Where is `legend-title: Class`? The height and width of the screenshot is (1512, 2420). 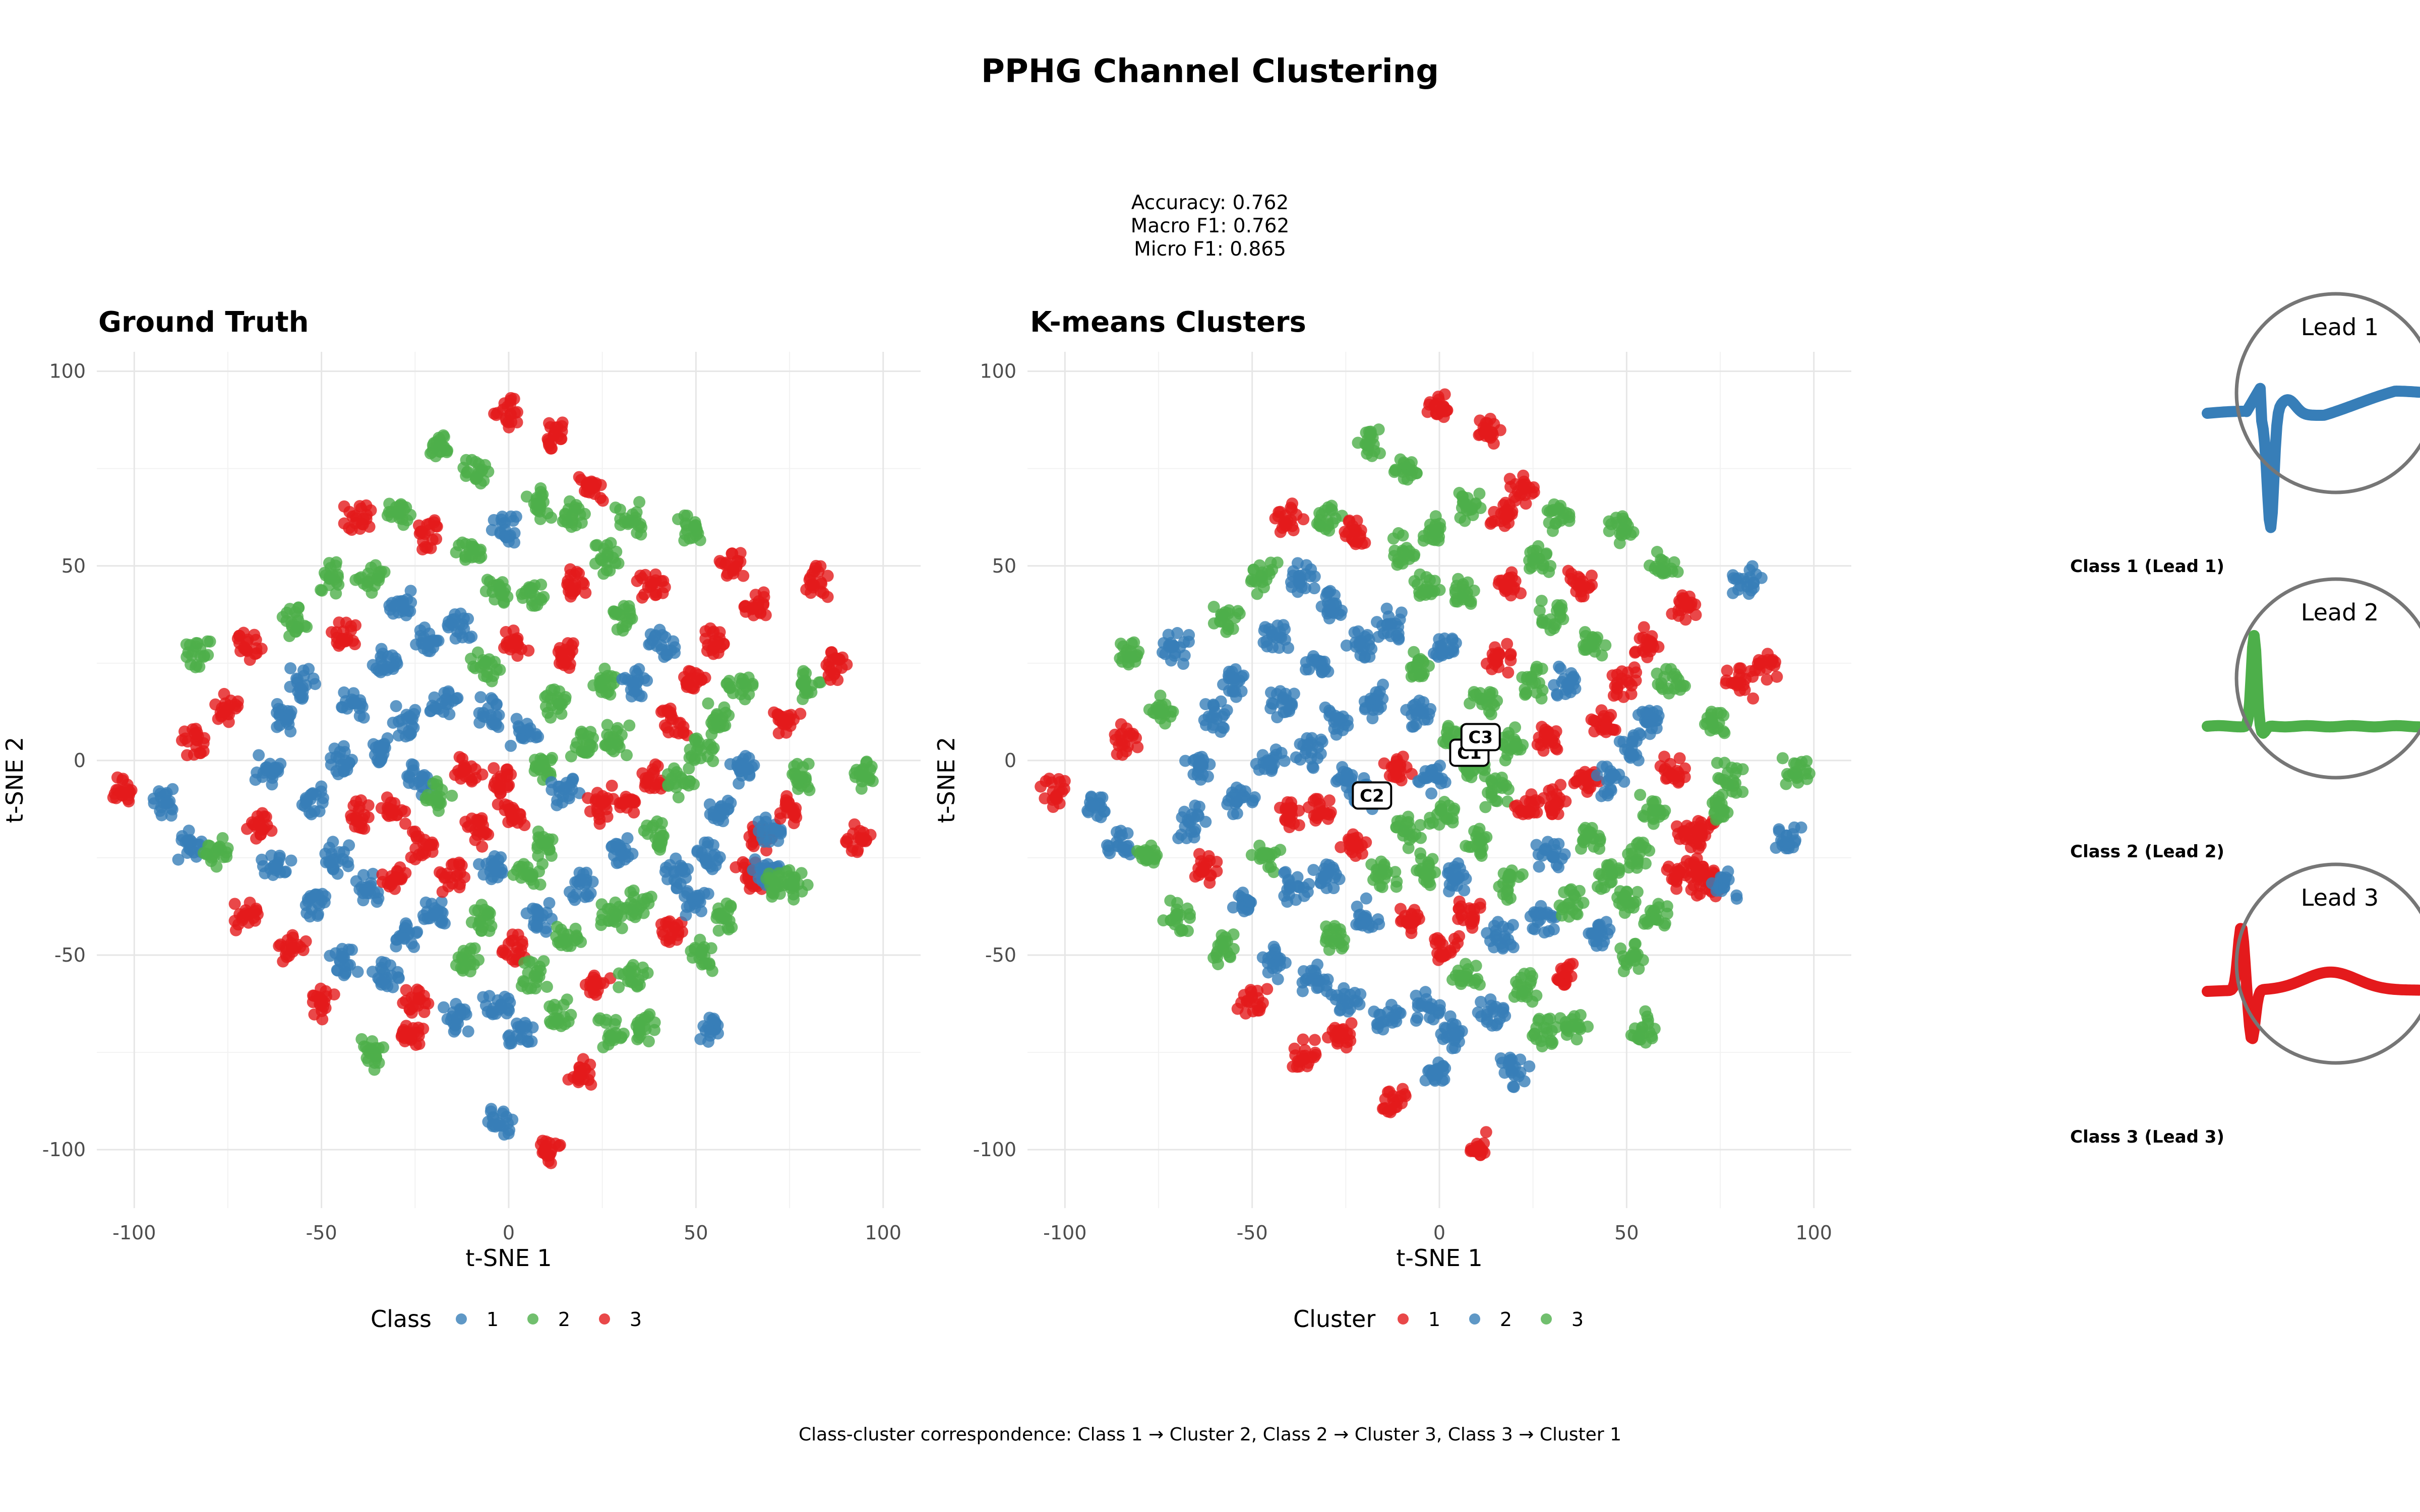
legend-title: Class is located at coordinates (401, 1319).